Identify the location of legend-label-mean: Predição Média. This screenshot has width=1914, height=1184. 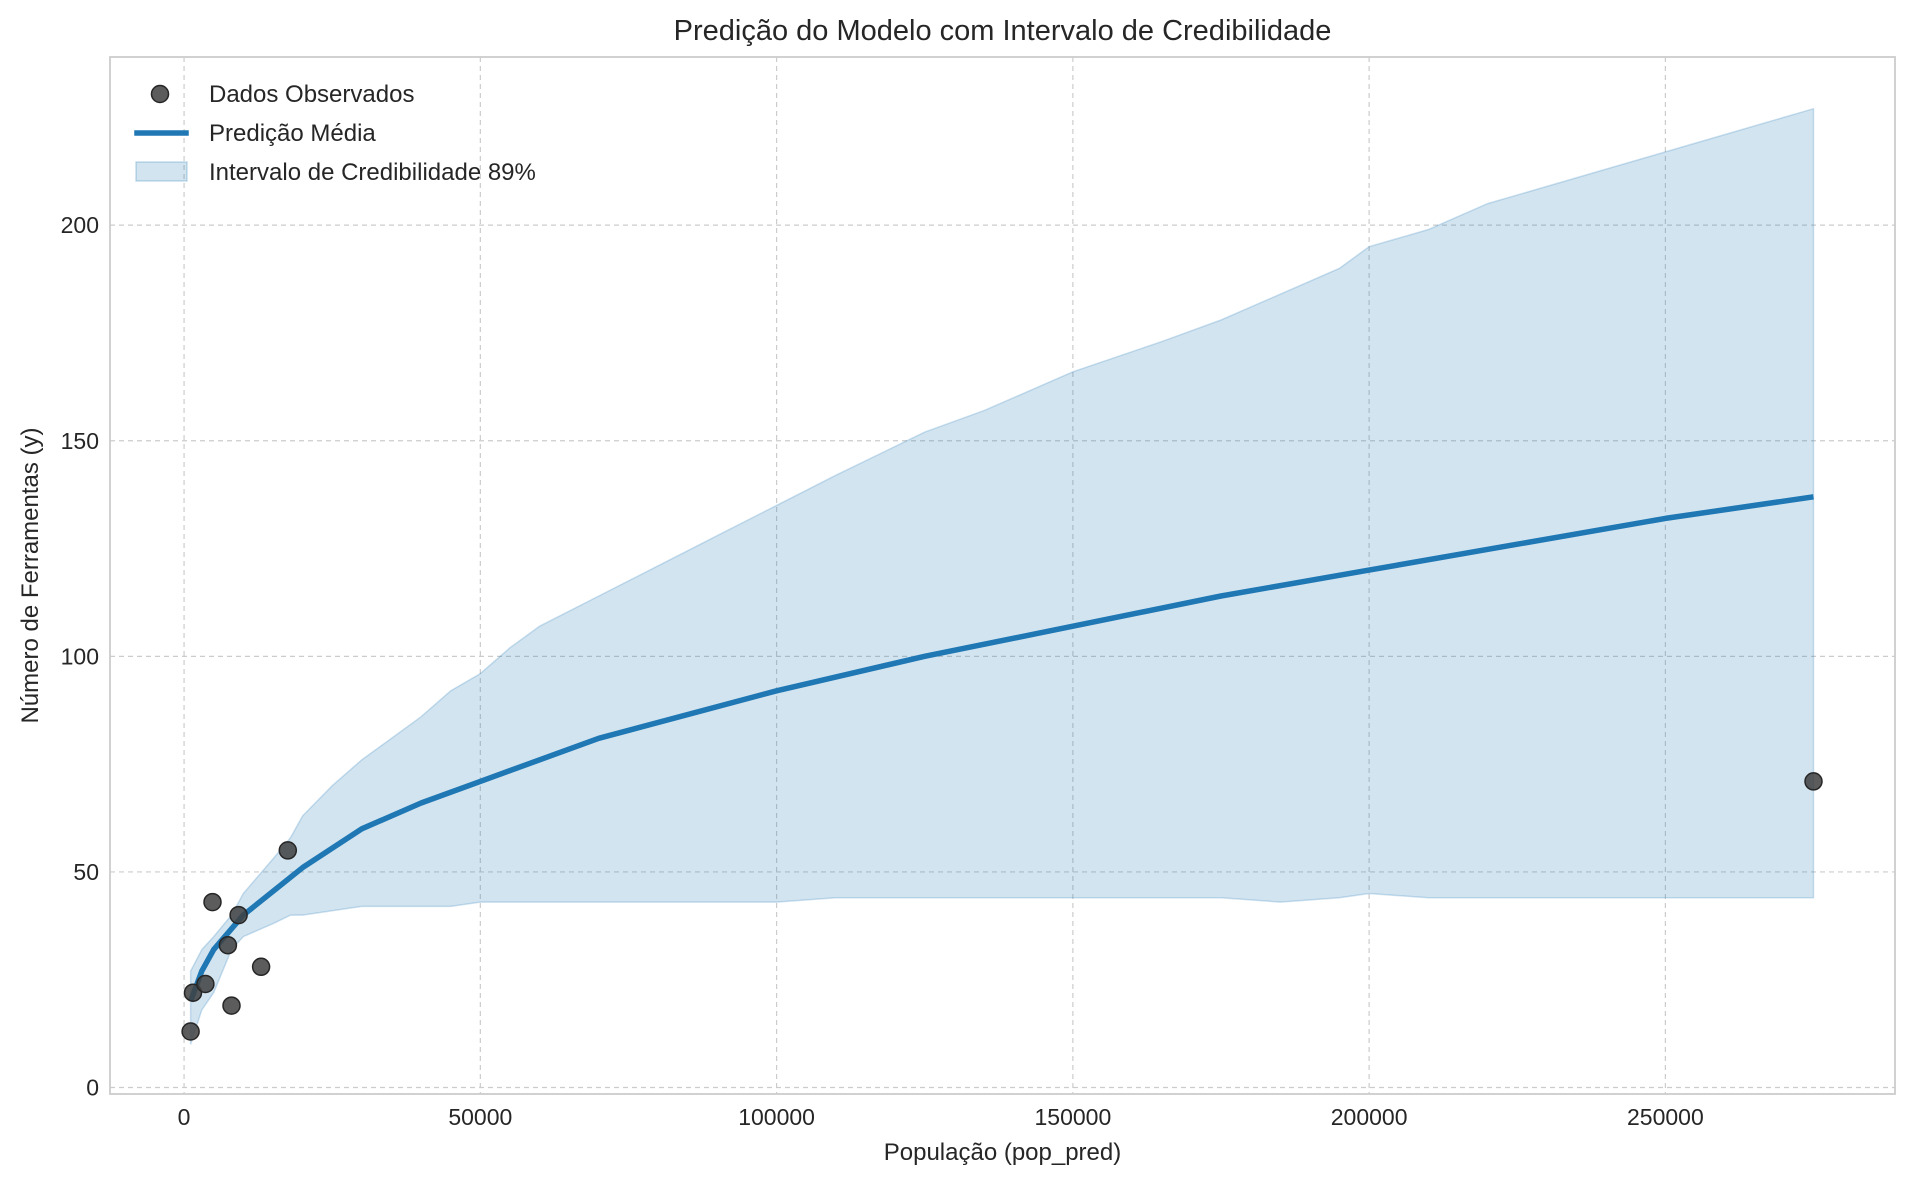
(292, 133).